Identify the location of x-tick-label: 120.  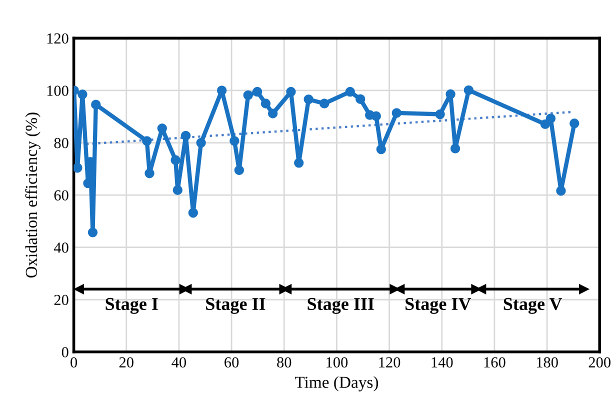
(389, 362).